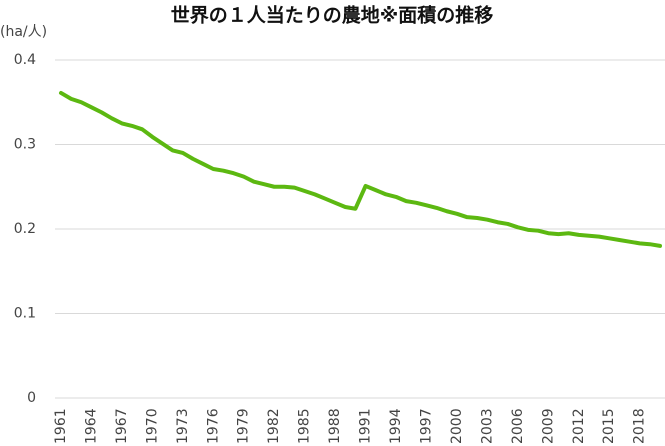 The image size is (665, 446). What do you see at coordinates (152, 426) in the screenshot?
I see `x-tick-label: 1970` at bounding box center [152, 426].